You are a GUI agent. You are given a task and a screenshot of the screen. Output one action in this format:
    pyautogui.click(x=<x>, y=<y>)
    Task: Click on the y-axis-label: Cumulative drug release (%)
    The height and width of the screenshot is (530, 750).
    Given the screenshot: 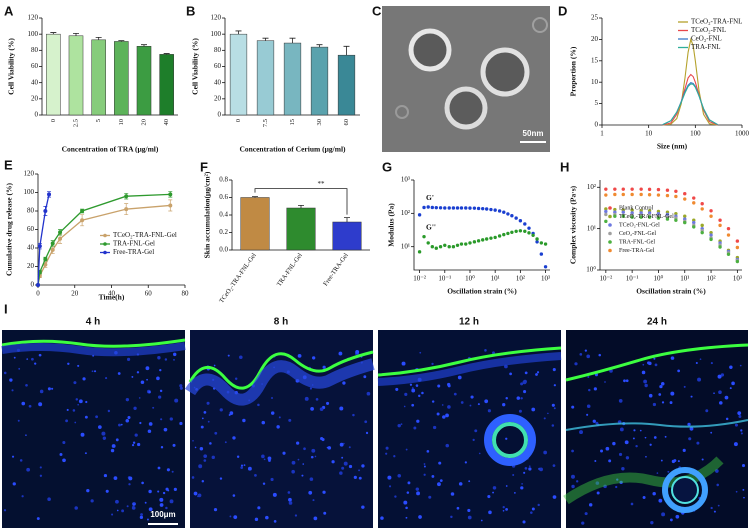 What is the action you would take?
    pyautogui.click(x=9, y=229)
    